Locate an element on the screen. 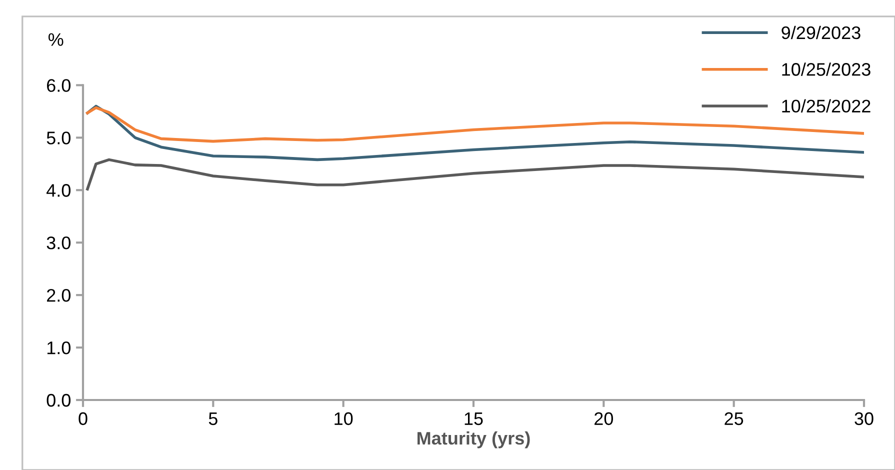 The height and width of the screenshot is (470, 895). legend-label: 10/25/2023 is located at coordinates (826, 69).